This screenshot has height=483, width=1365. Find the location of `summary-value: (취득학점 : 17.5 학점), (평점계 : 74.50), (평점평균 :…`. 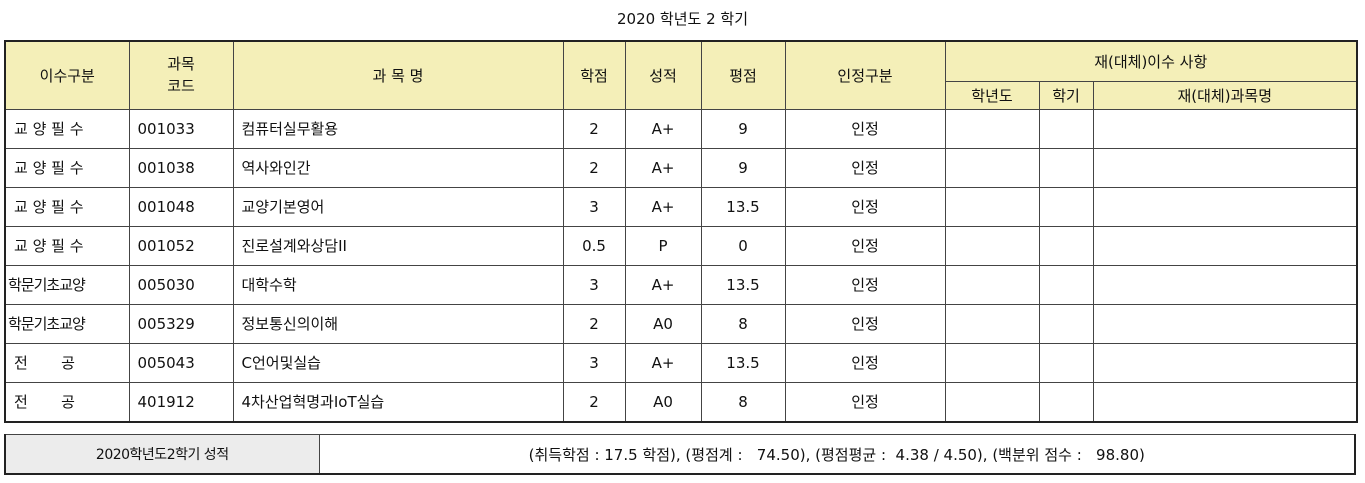

summary-value: (취득학점 : 17.5 학점), (평점계 : 74.50), (평점평균 :… is located at coordinates (837, 454).